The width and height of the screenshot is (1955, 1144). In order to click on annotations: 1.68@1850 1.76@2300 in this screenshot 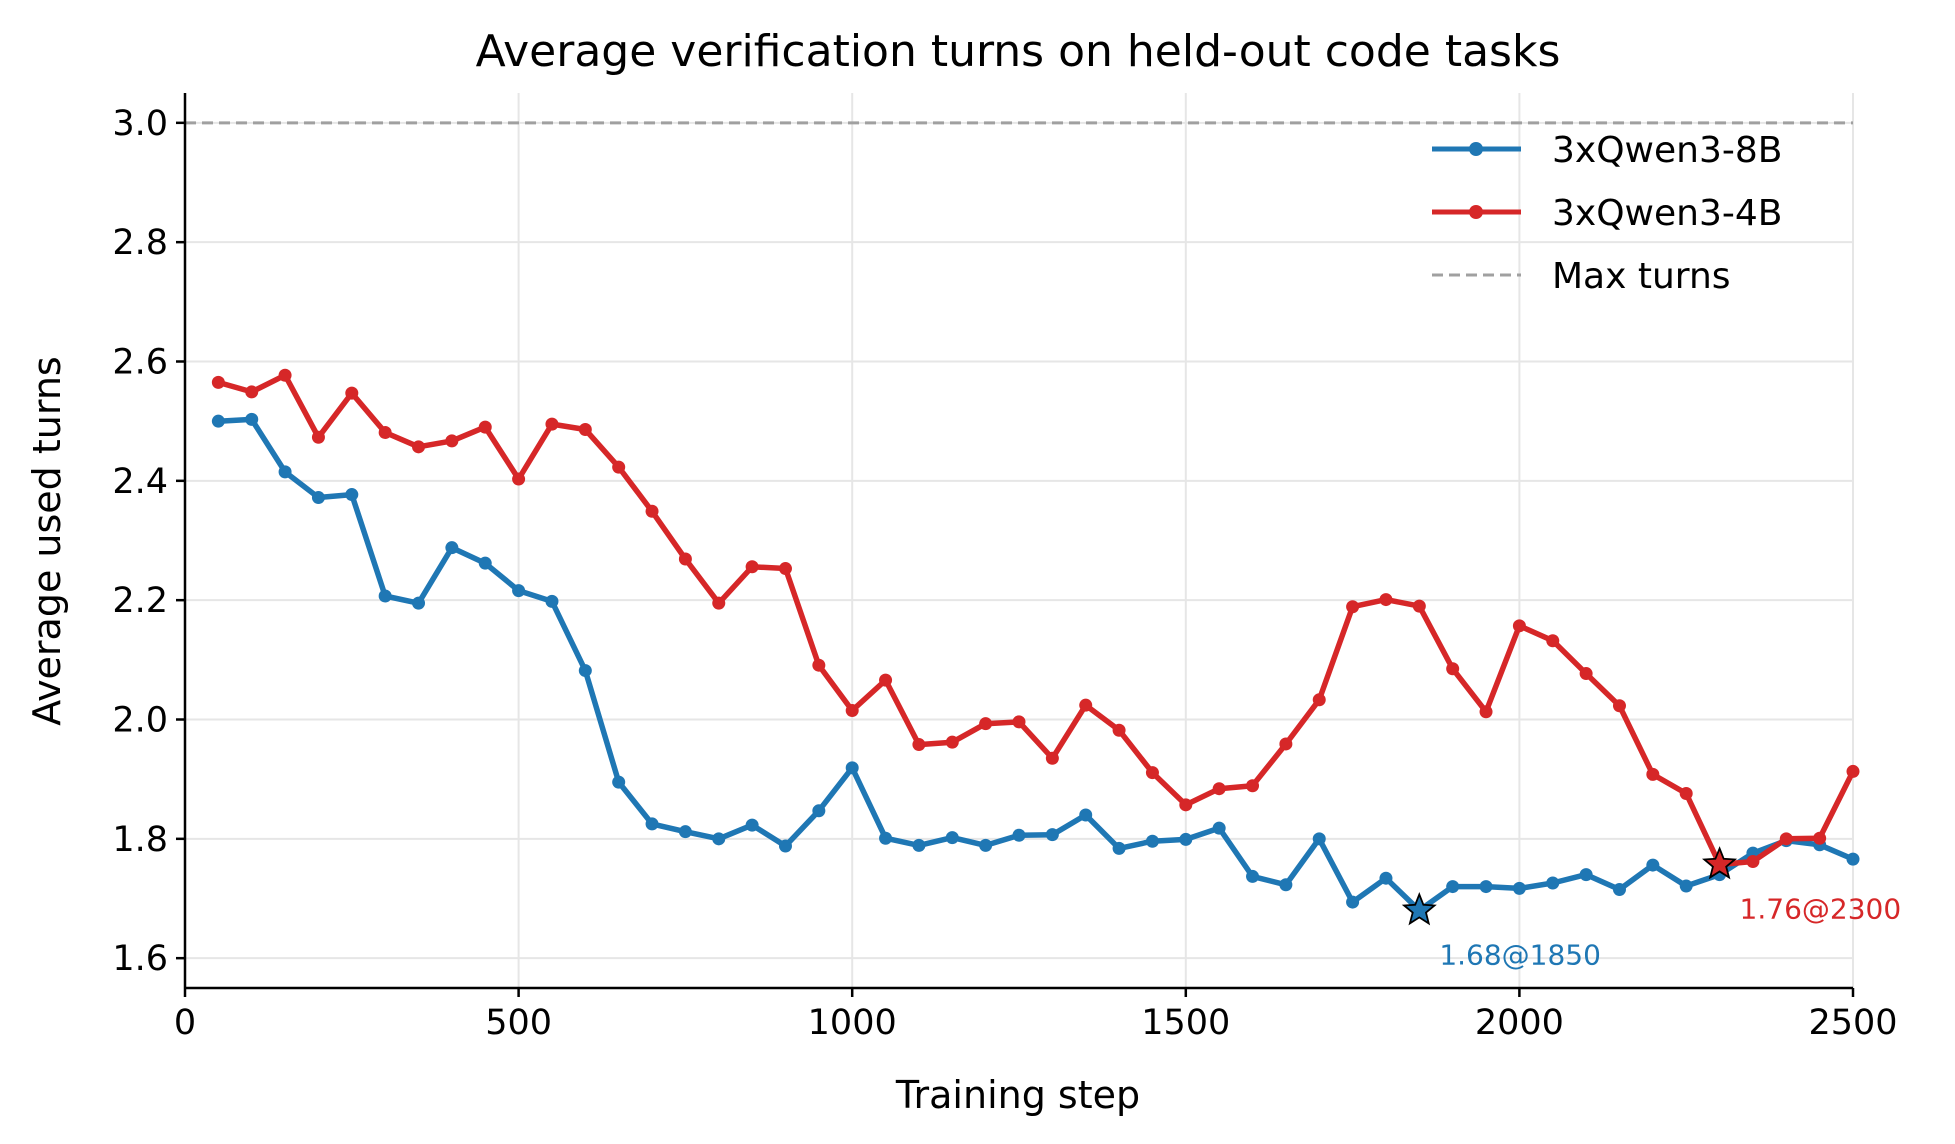, I will do `click(1651, 908)`.